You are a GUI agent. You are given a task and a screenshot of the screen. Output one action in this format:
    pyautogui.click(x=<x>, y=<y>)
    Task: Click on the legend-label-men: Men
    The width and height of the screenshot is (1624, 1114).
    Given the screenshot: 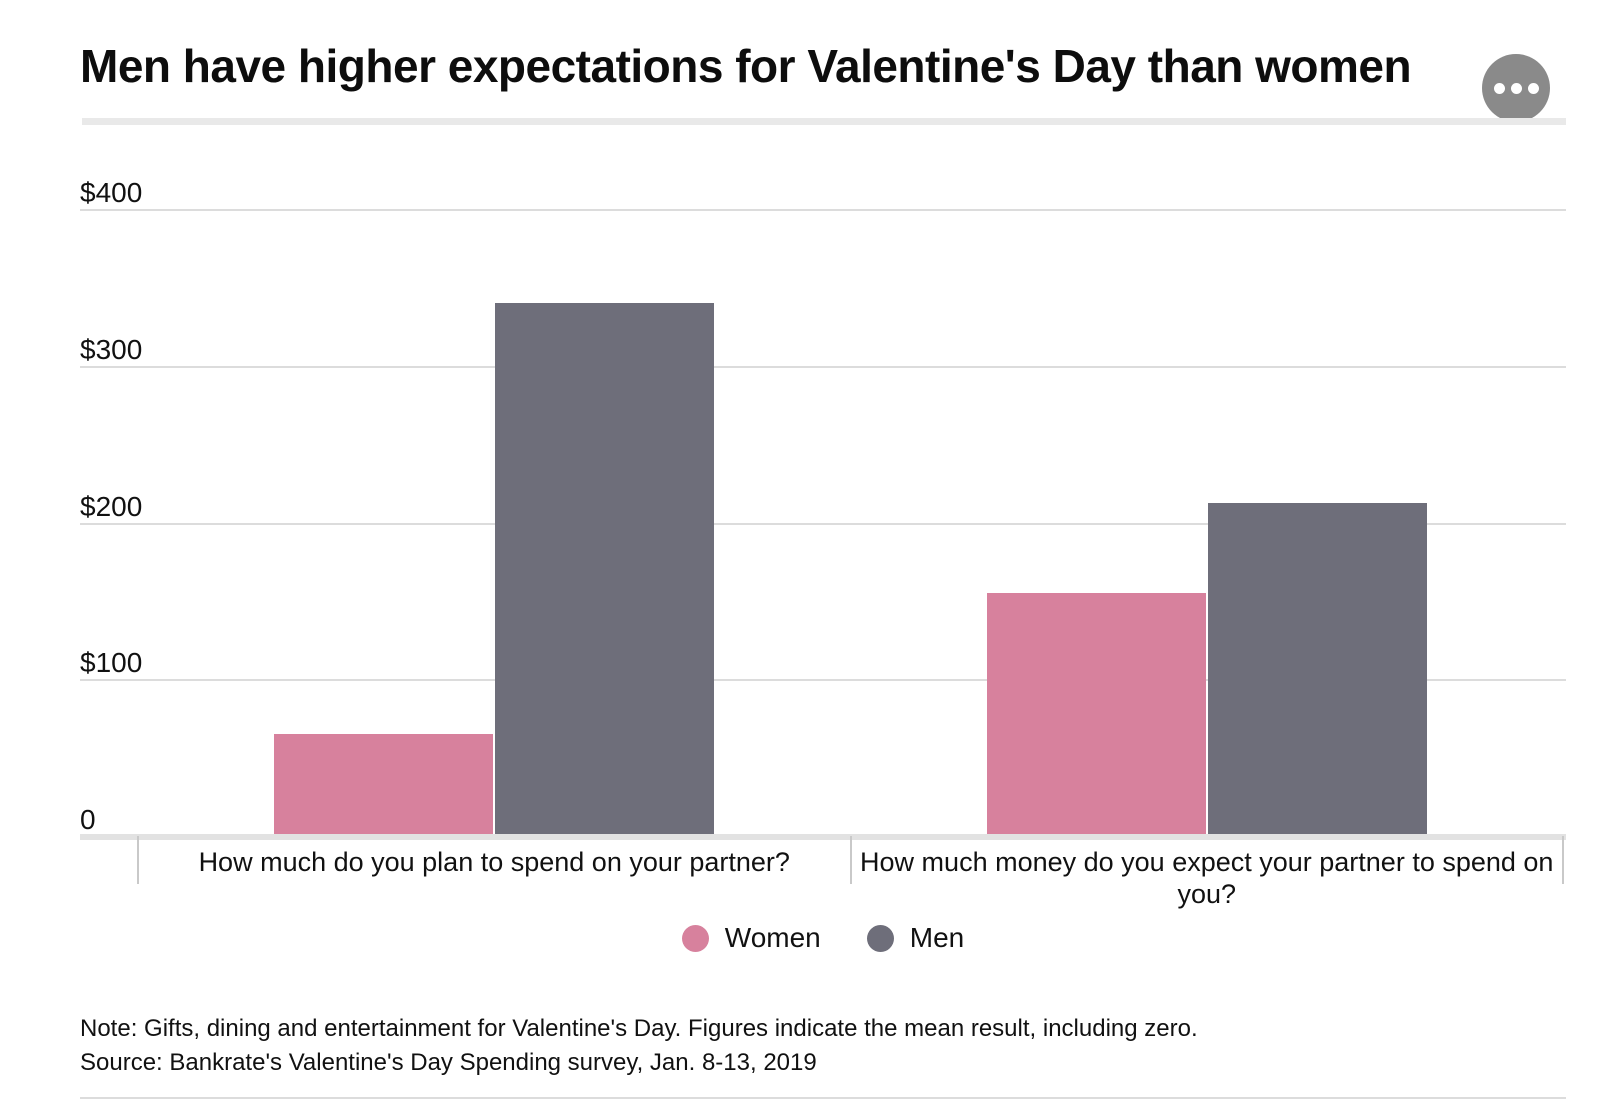 What is the action you would take?
    pyautogui.click(x=937, y=937)
    